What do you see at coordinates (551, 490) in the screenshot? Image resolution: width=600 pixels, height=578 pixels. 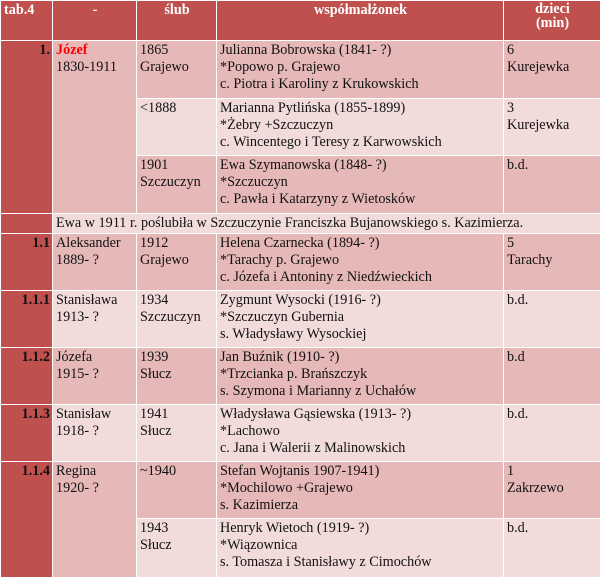 I see `children-cell: 1 Zakrzewo` at bounding box center [551, 490].